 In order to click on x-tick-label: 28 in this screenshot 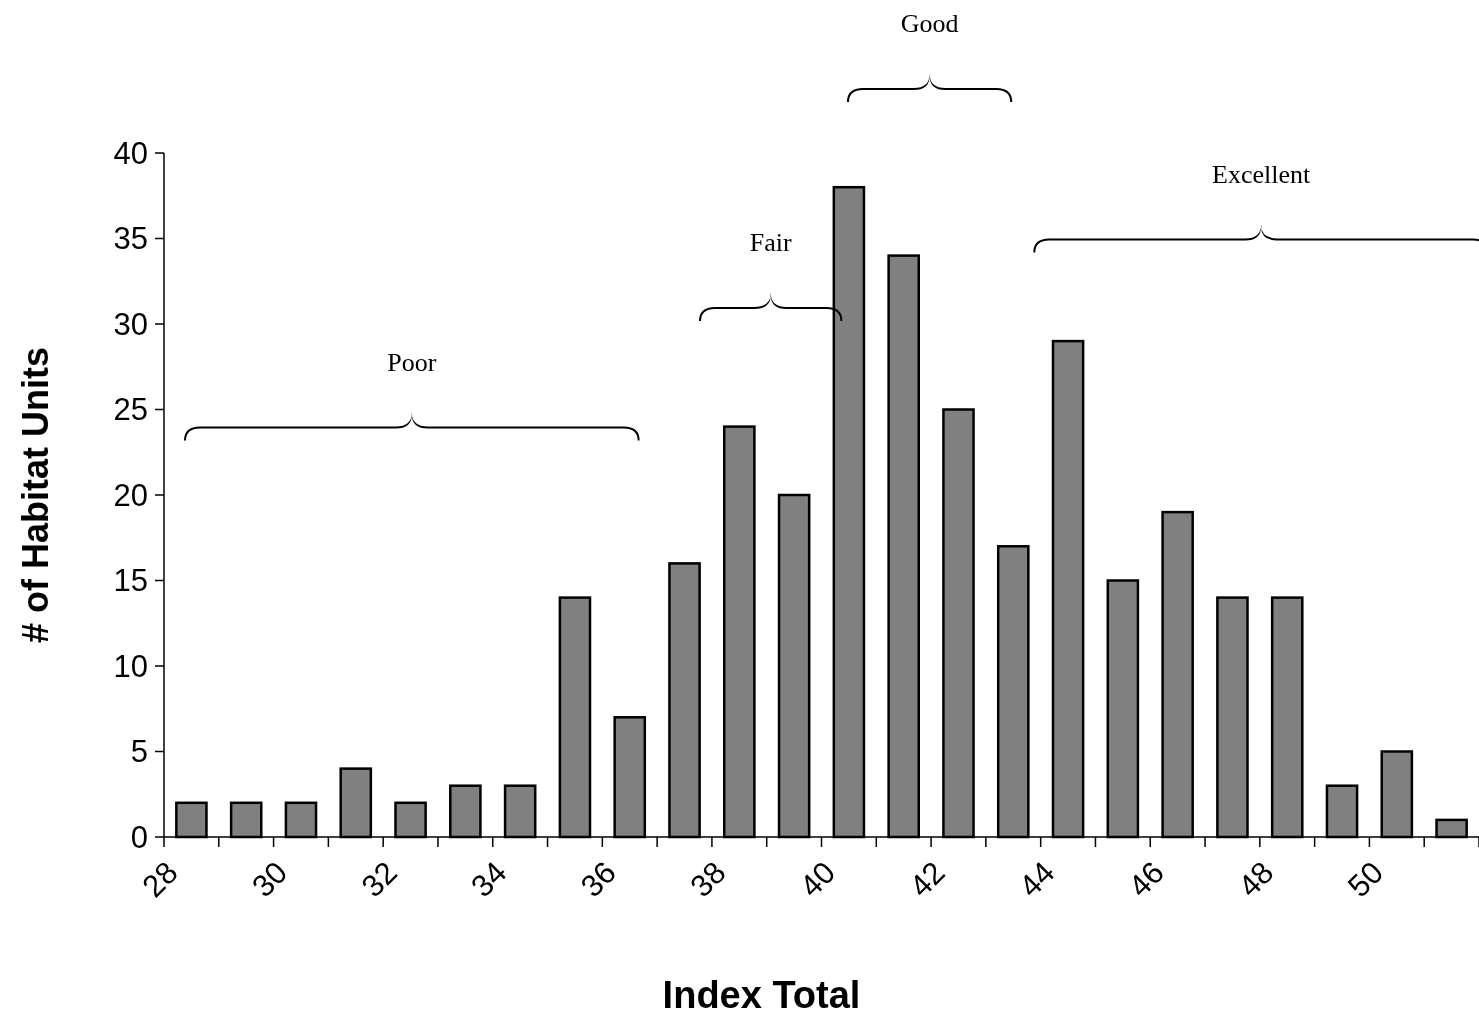, I will do `click(160, 879)`.